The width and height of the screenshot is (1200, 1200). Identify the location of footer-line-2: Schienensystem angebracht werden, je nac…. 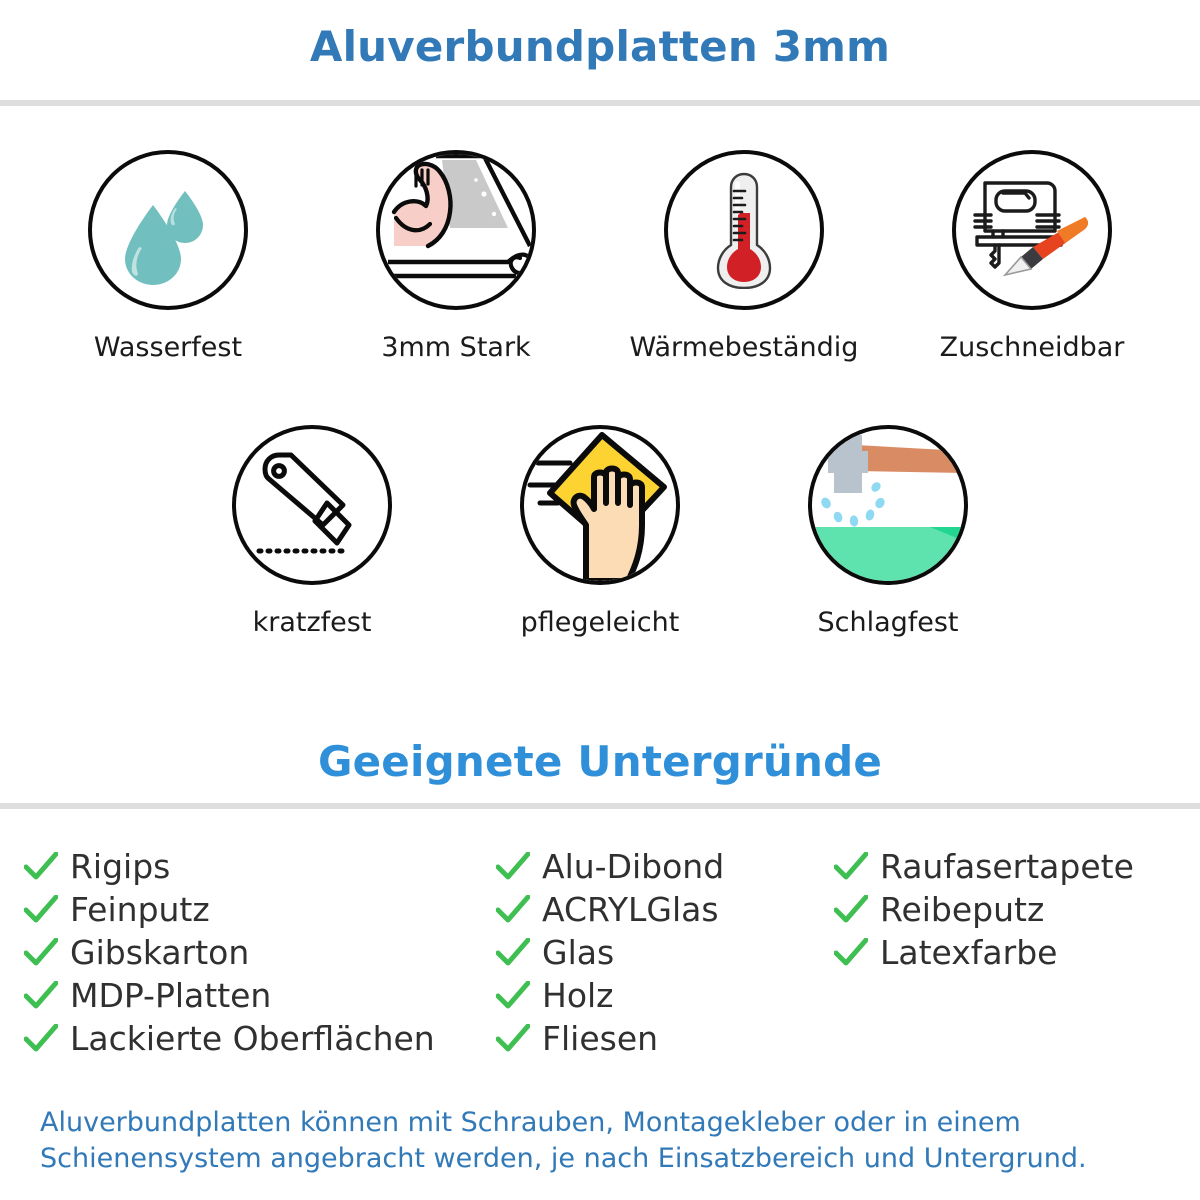
(563, 1159).